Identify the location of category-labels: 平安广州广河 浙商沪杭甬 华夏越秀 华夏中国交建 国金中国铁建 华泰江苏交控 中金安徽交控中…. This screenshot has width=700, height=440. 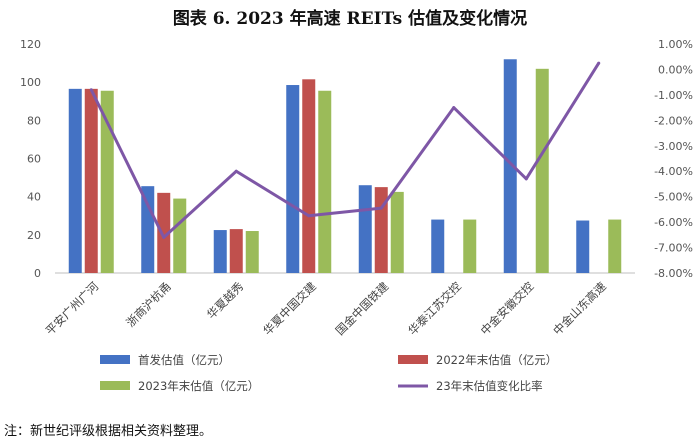
(326, 308).